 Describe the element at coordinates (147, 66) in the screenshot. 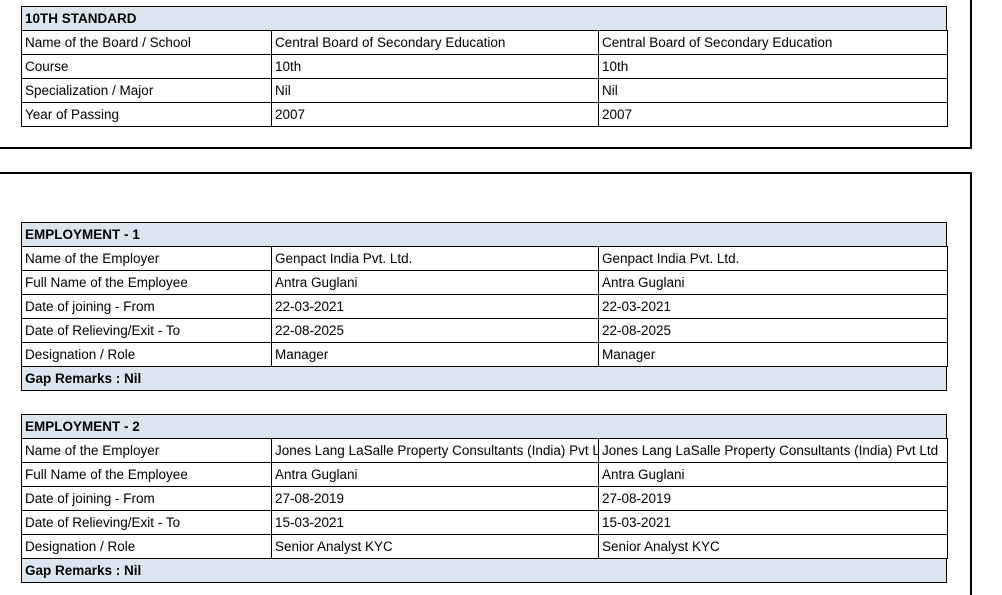

I see `field-label: Course` at that location.